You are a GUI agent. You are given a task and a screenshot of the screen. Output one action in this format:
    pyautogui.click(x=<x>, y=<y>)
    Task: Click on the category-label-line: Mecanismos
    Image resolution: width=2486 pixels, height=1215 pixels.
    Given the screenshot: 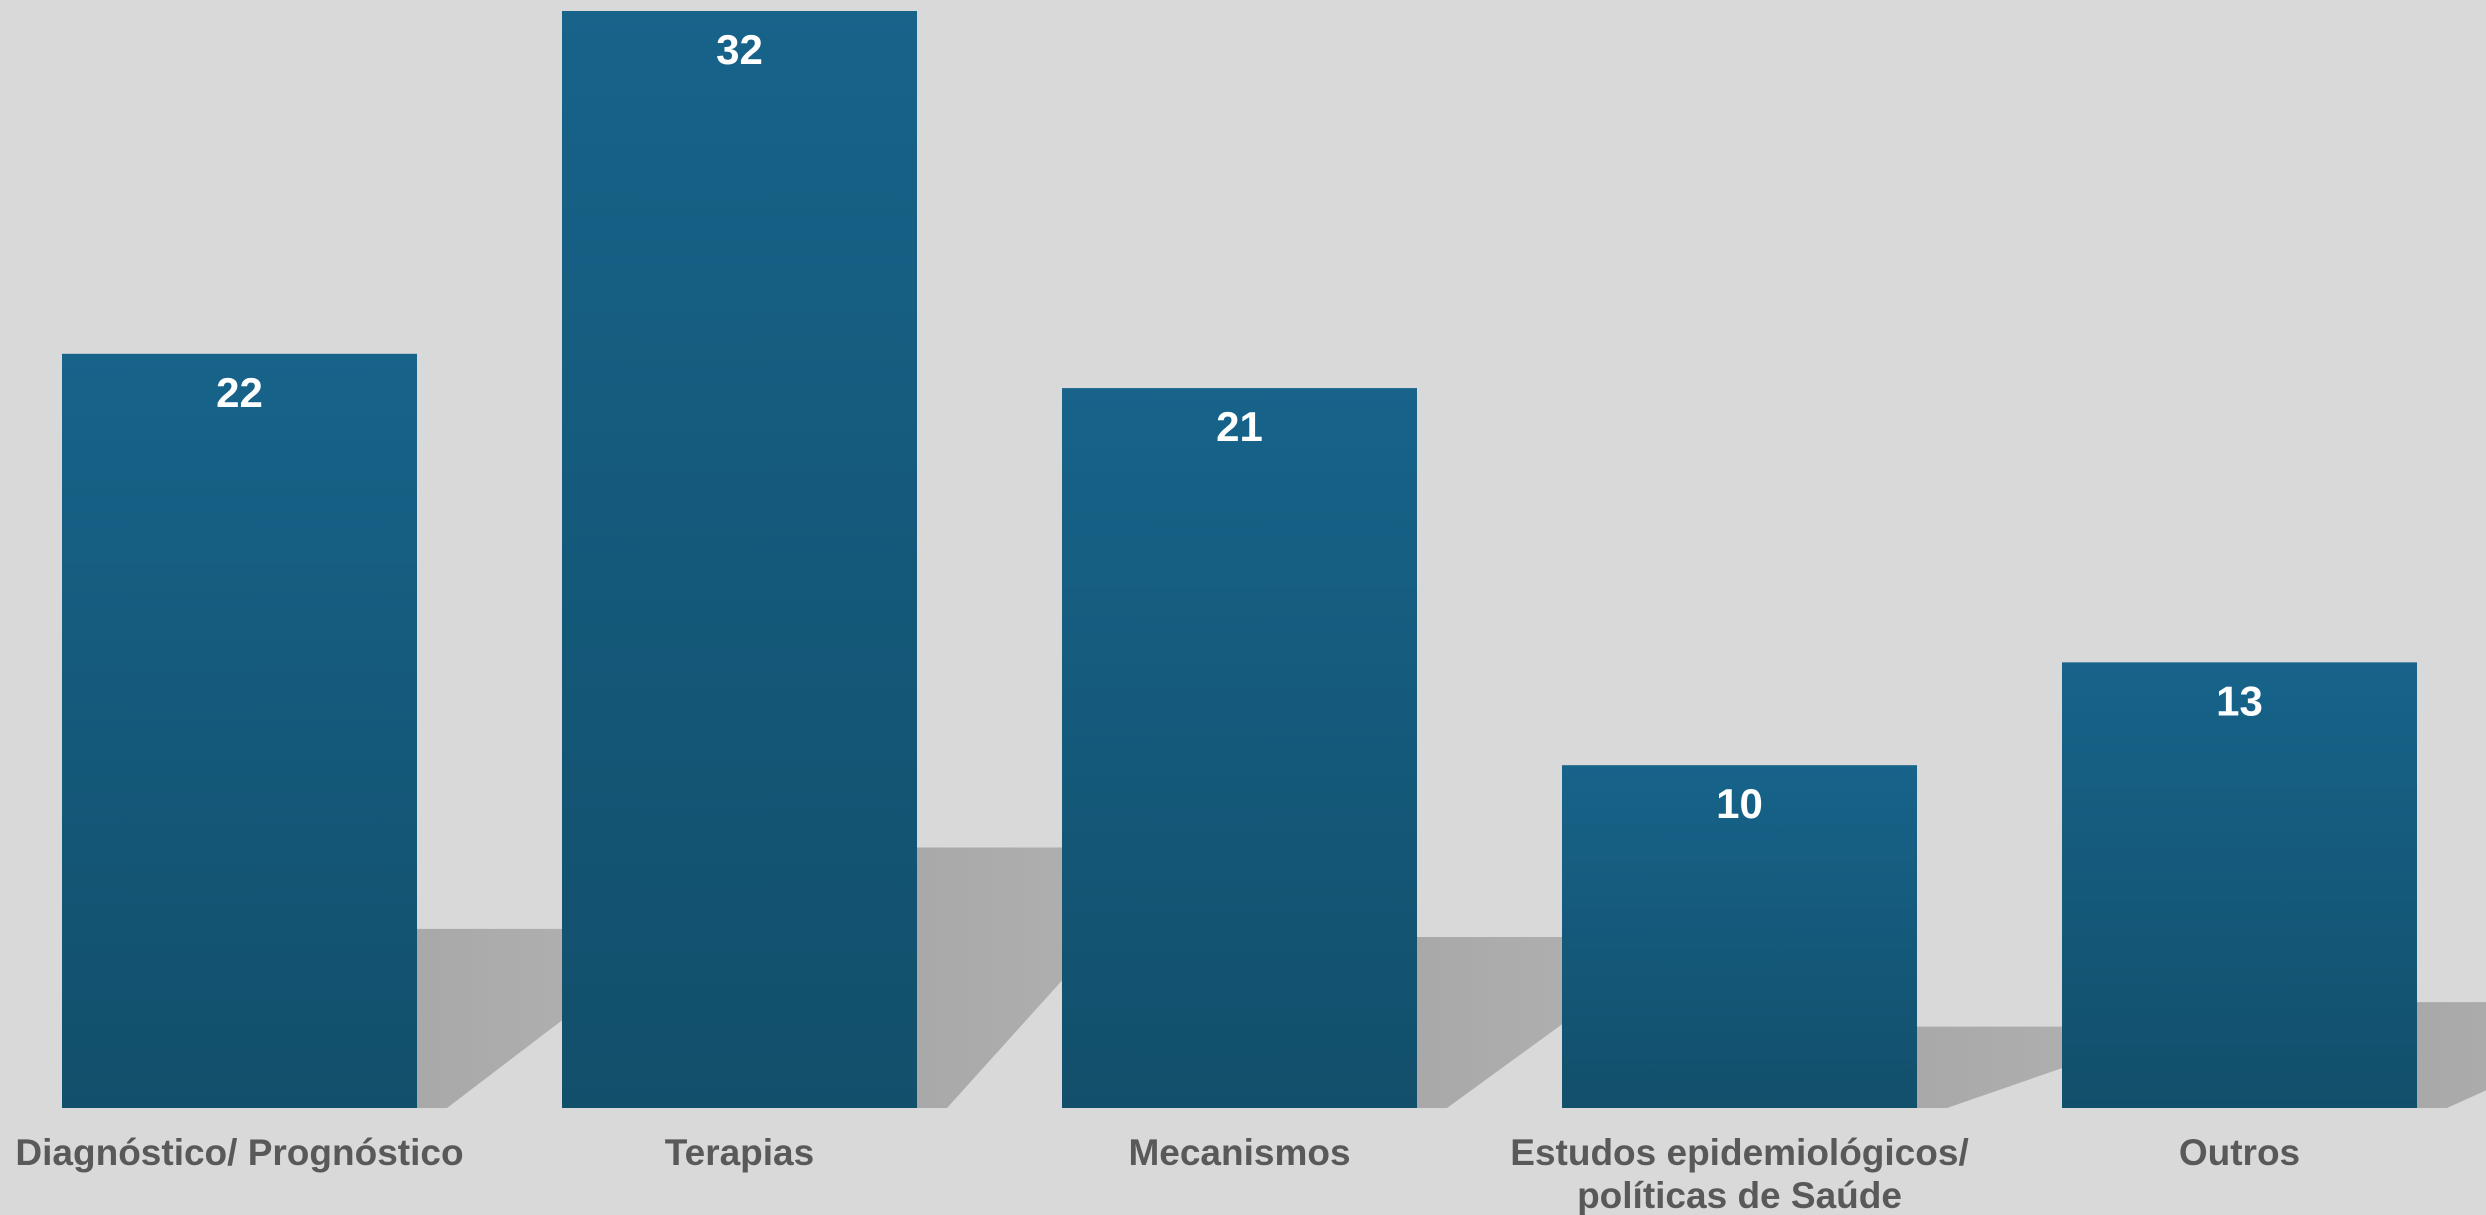 What is the action you would take?
    pyautogui.click(x=1239, y=1152)
    